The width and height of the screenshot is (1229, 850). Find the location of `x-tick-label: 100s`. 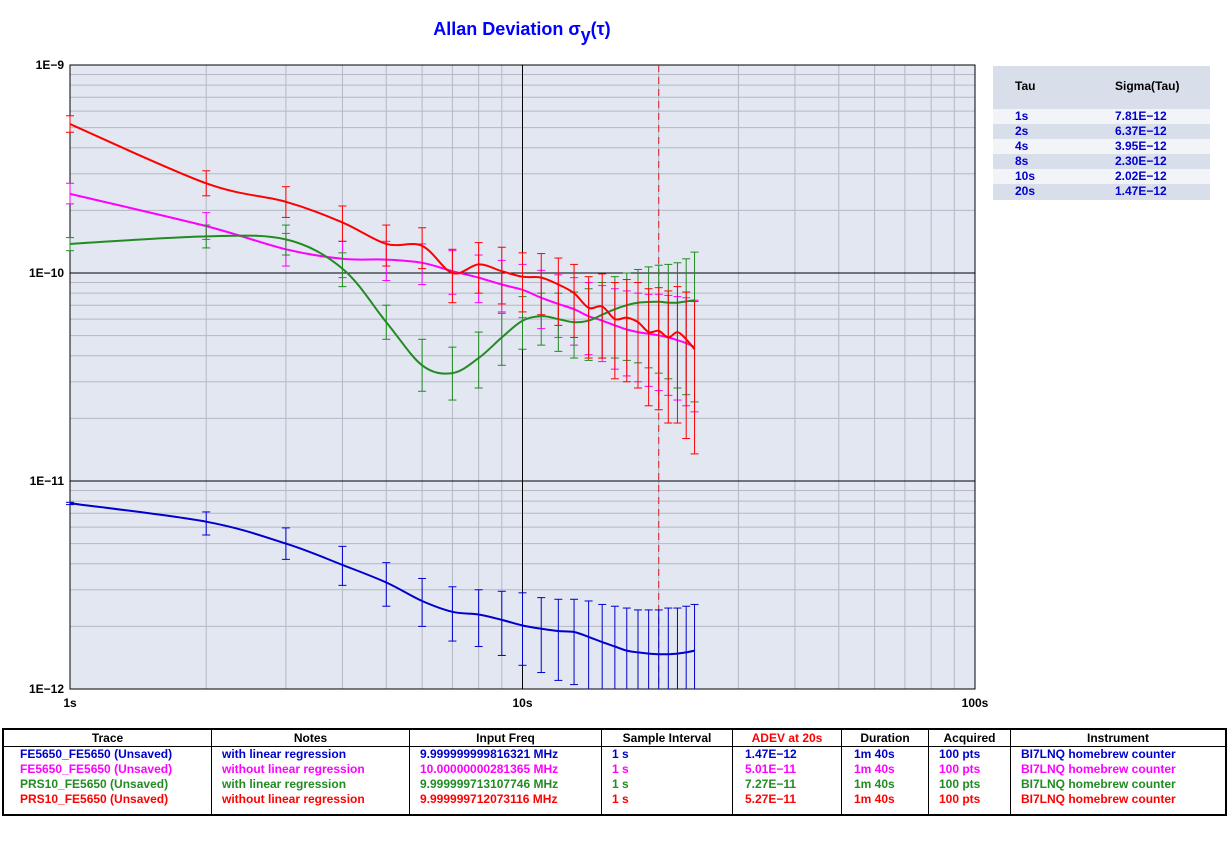

x-tick-label: 100s is located at coordinates (975, 703).